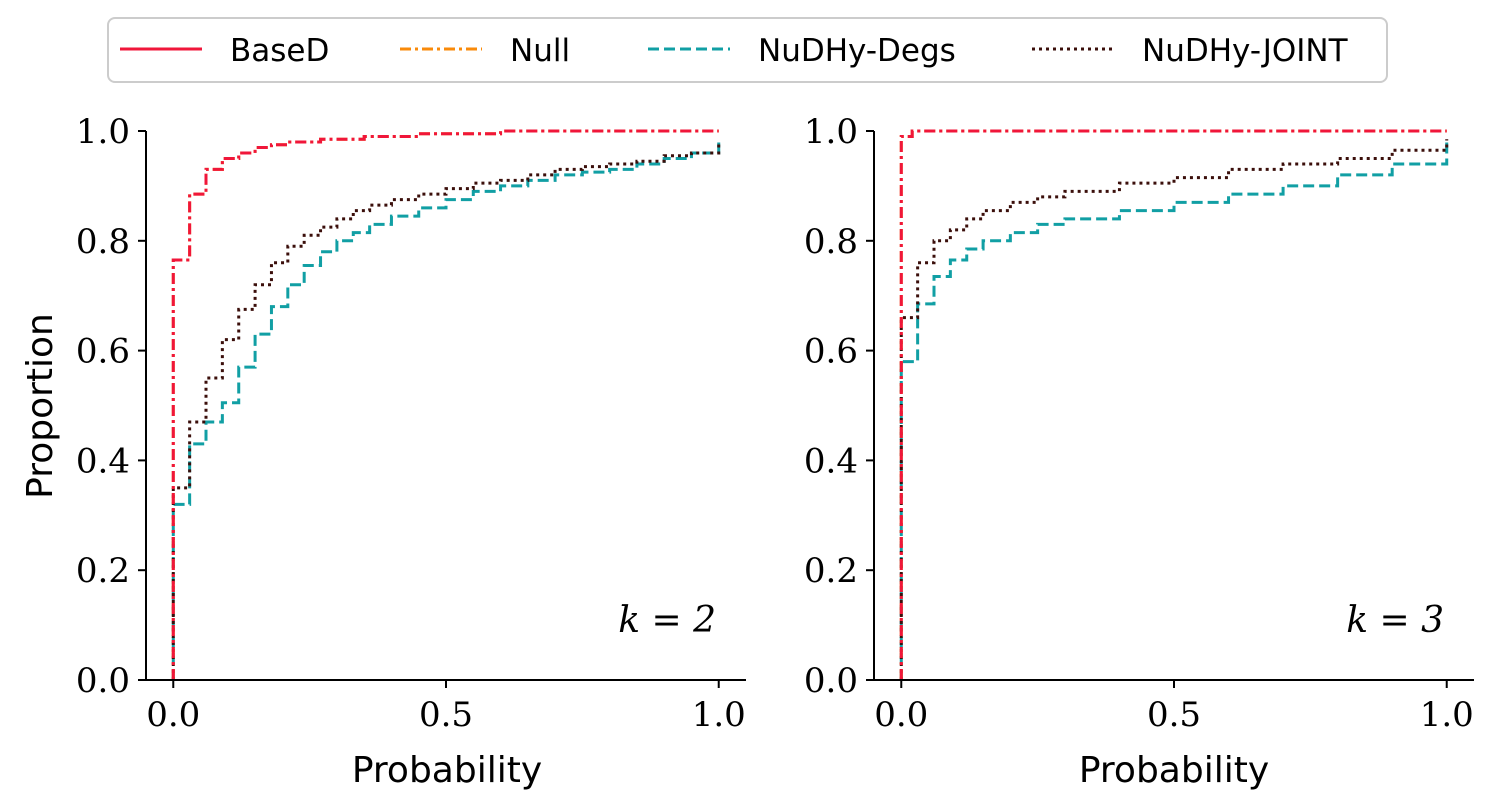  What do you see at coordinates (1245, 51) in the screenshot?
I see `legend-label: NuDHy-JOINT` at bounding box center [1245, 51].